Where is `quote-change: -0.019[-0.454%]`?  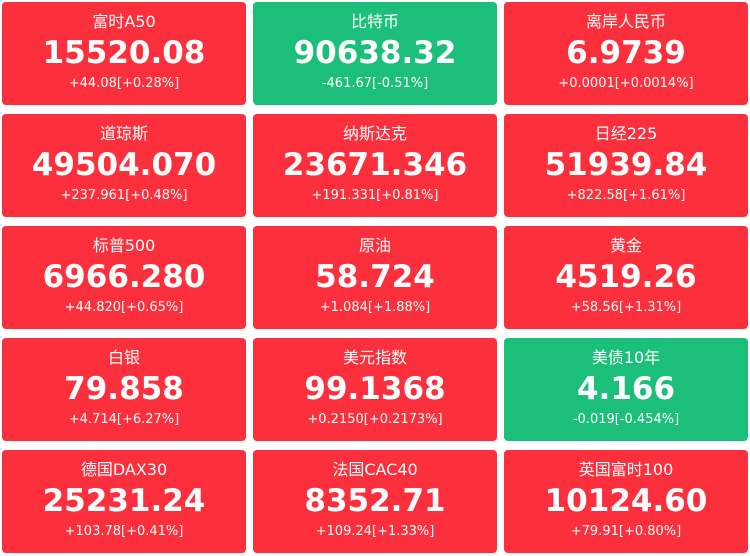
quote-change: -0.019[-0.454%] is located at coordinates (626, 419).